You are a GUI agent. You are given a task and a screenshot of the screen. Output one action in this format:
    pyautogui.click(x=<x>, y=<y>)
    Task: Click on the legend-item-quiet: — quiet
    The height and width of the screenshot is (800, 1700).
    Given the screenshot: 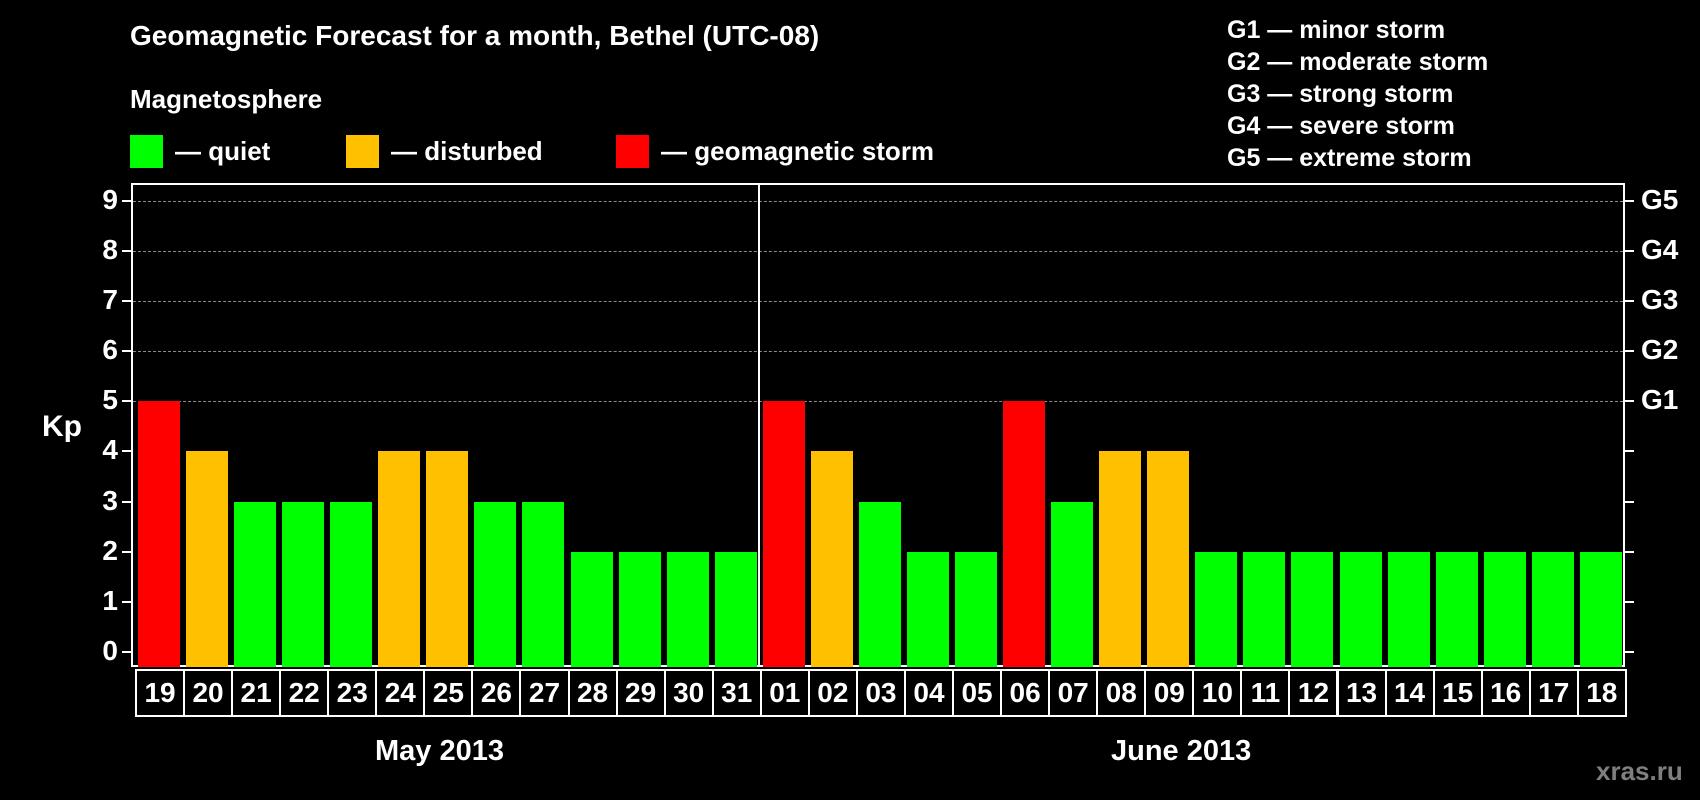 What is the action you would take?
    pyautogui.click(x=200, y=151)
    